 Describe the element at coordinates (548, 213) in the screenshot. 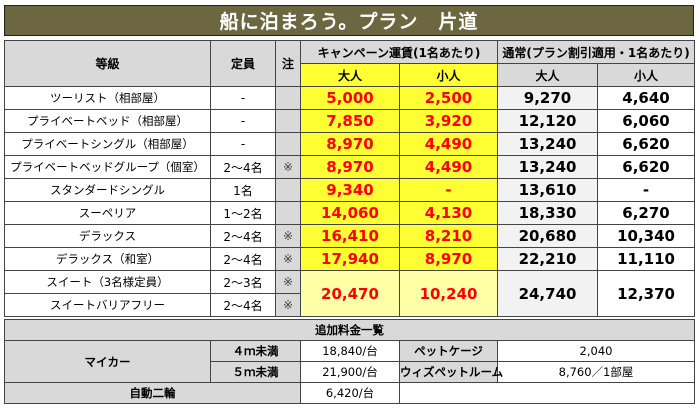

I see `regular-adult-fare: 18,330` at that location.